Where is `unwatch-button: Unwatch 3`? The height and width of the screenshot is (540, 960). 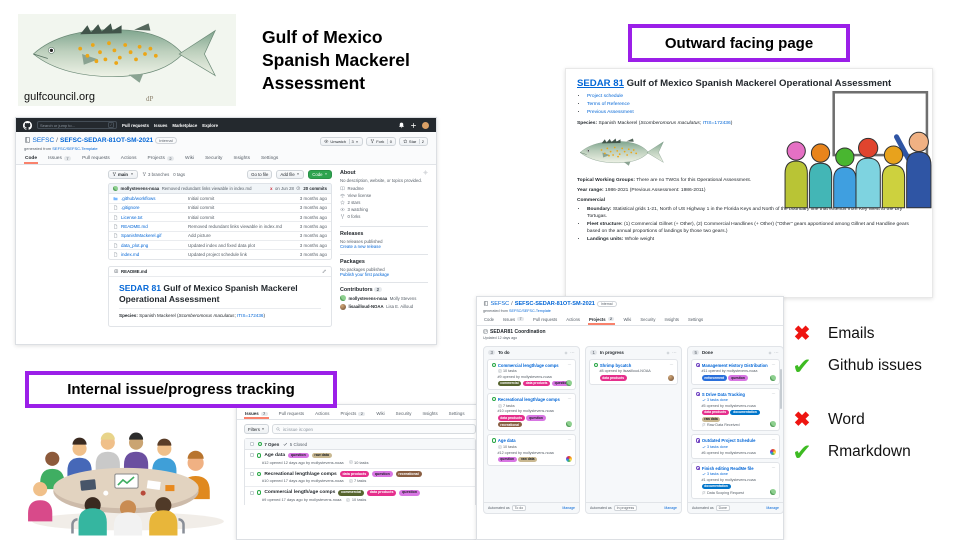
unwatch-button: Unwatch 3 is located at coordinates (342, 141).